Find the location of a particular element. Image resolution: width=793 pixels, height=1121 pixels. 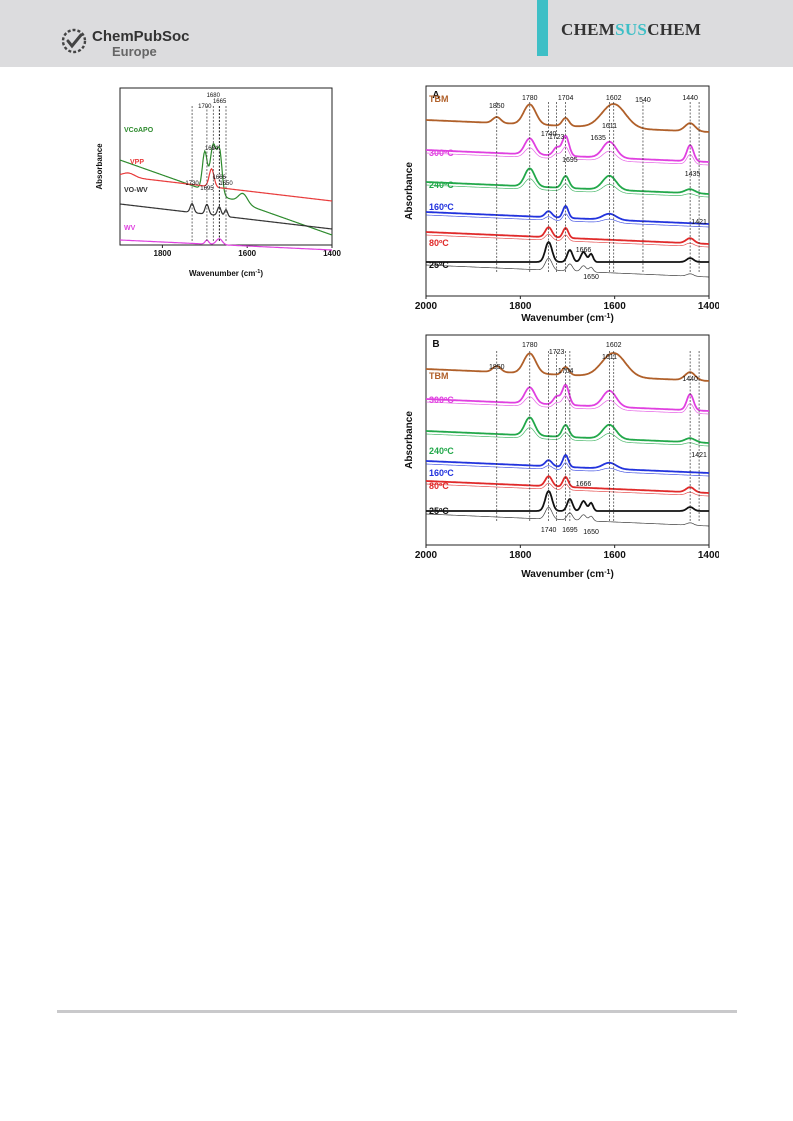

journal-title-part2: SUS is located at coordinates (631, 29).